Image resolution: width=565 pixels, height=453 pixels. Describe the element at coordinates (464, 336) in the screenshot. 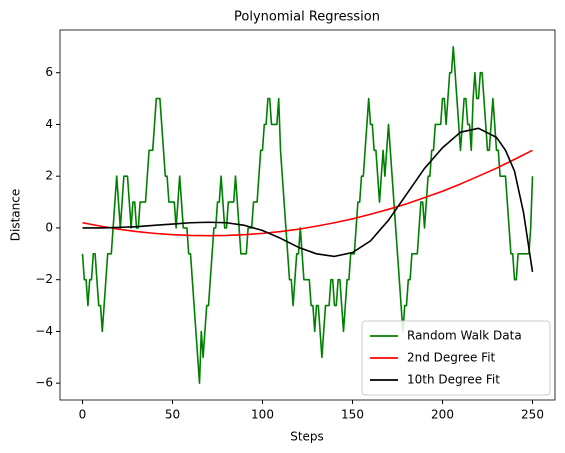

I see `legend-label: Random Walk Data` at that location.